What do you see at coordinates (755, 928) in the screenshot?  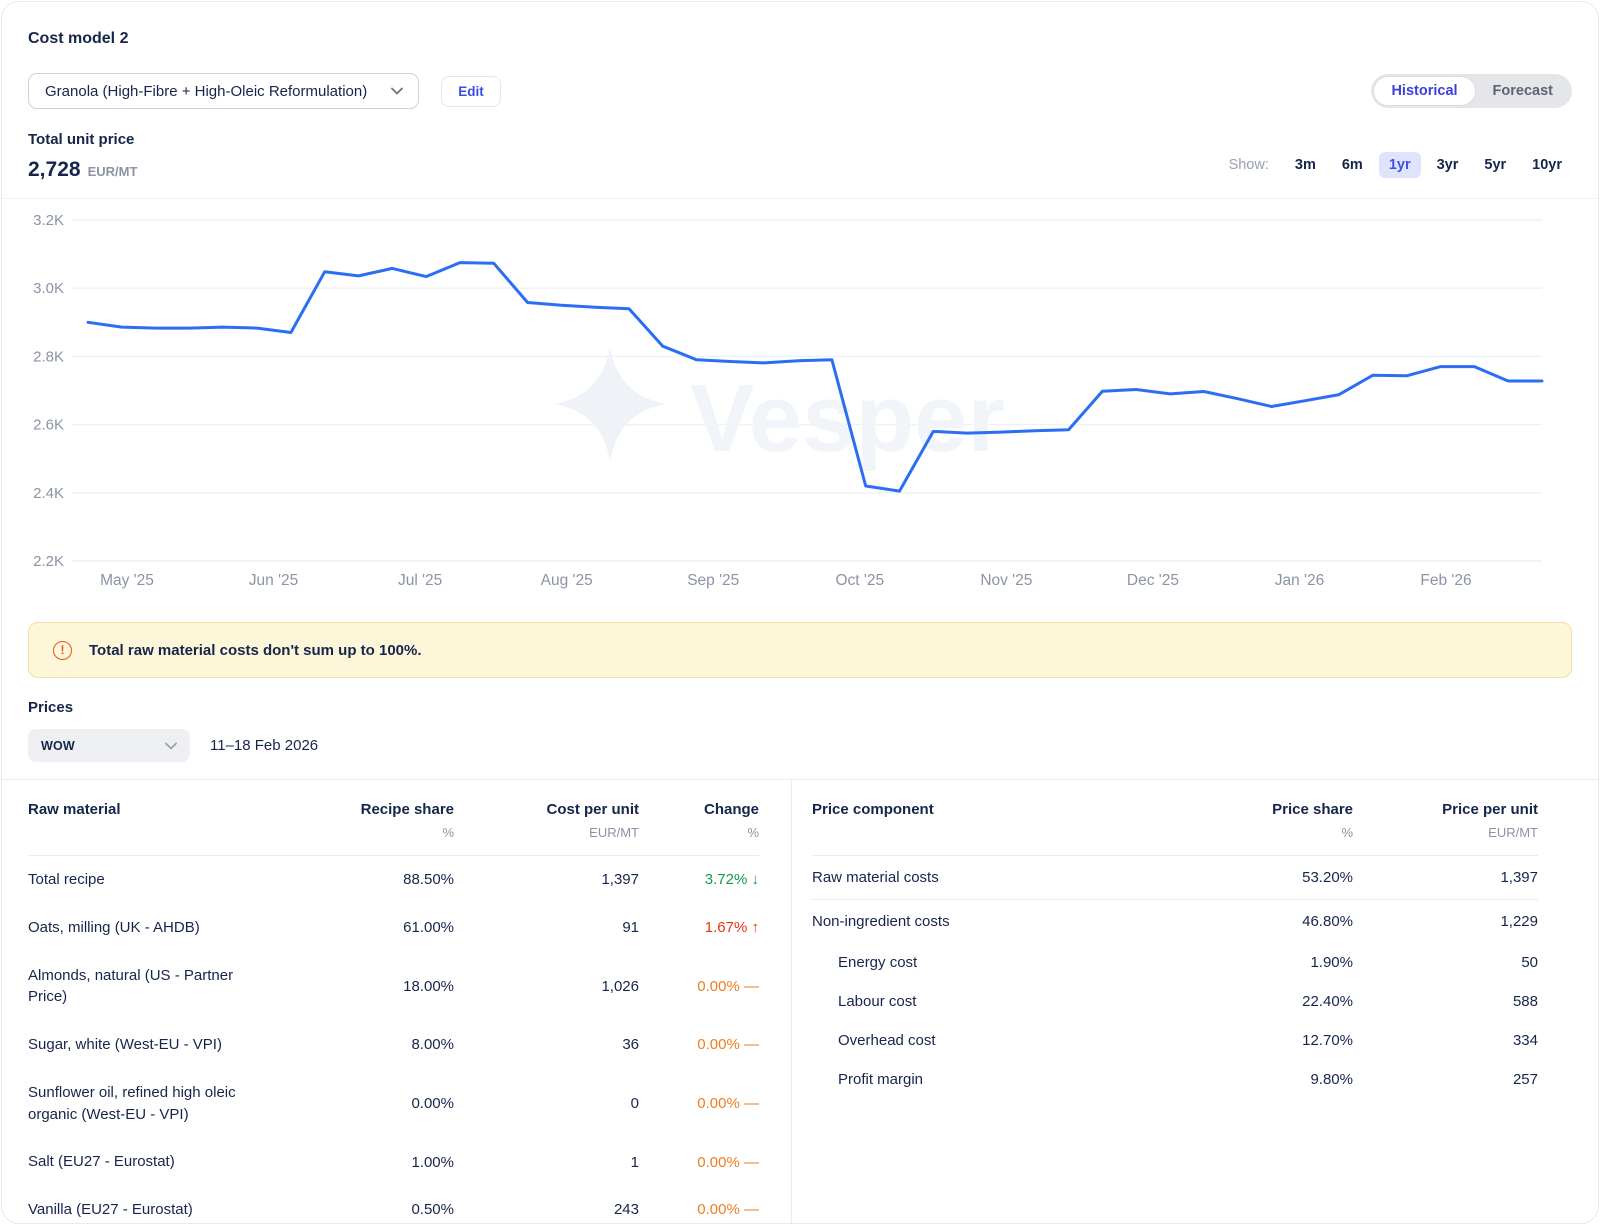 I see `trend-up-icon: ↑` at bounding box center [755, 928].